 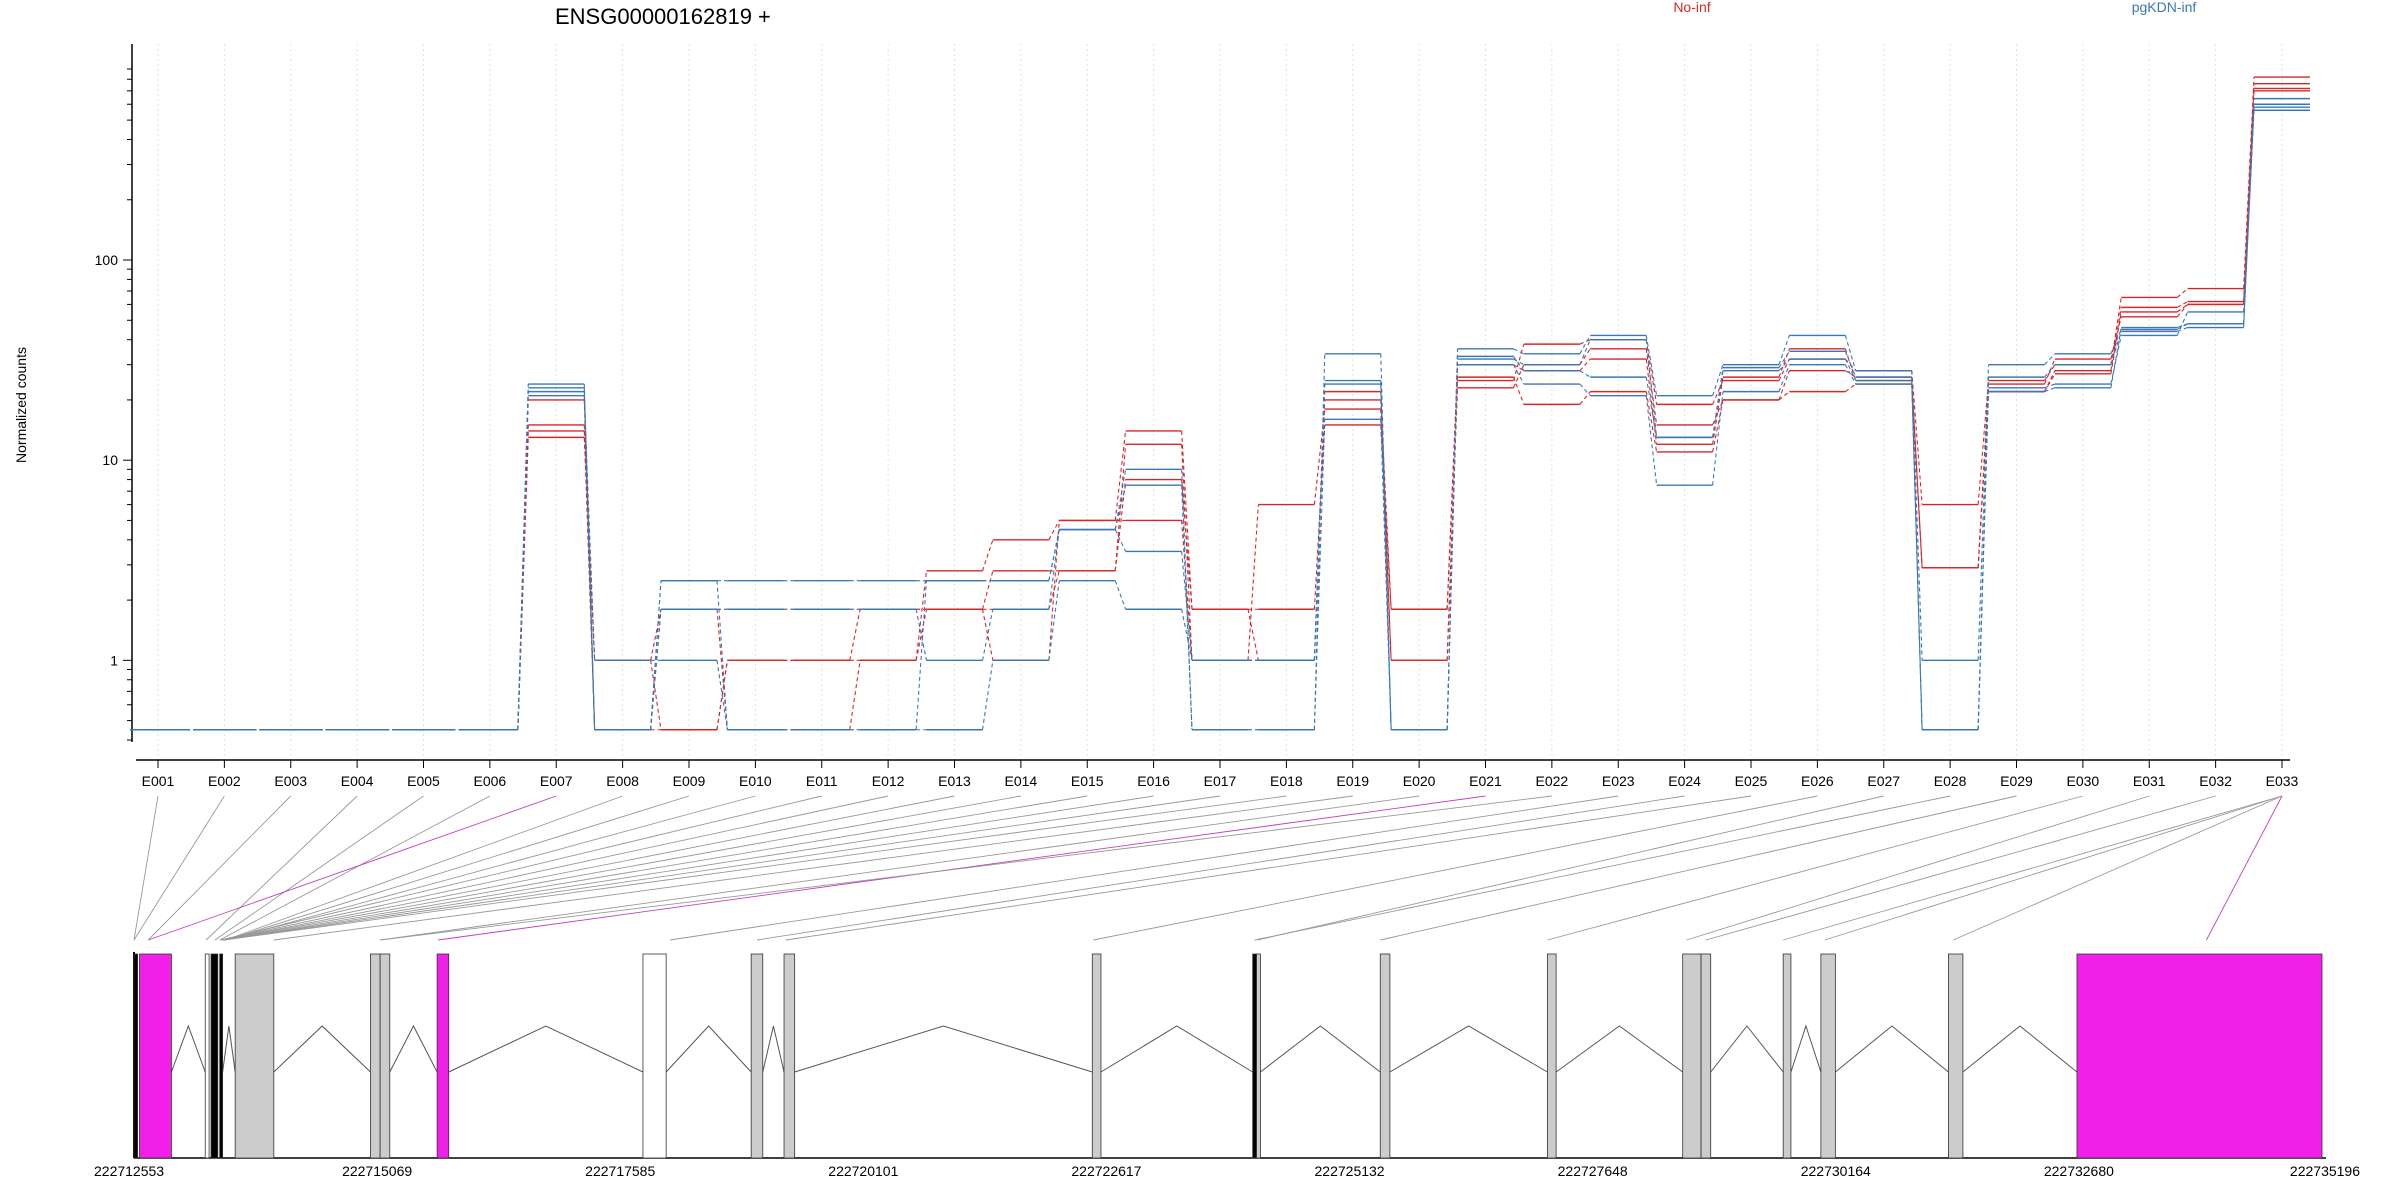 What do you see at coordinates (1883, 781) in the screenshot?
I see `x-tick-label-E027: E027` at bounding box center [1883, 781].